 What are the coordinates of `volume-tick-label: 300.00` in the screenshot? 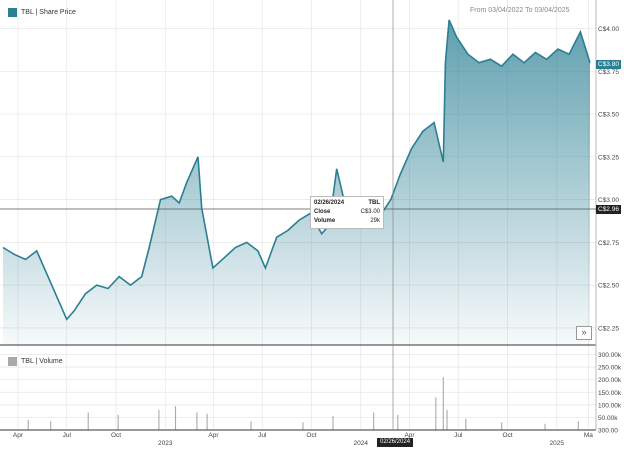 It's located at (608, 430).